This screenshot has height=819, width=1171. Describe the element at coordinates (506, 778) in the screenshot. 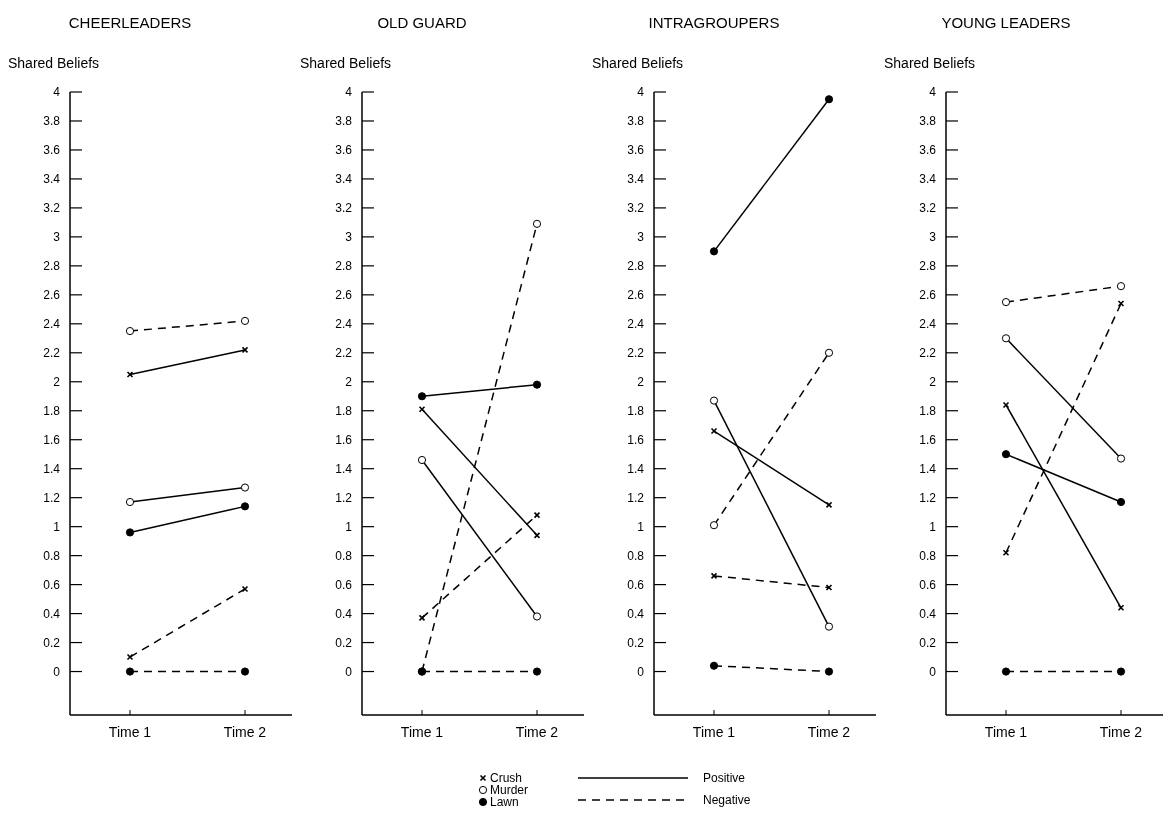

I see `legend-label: Crush` at that location.